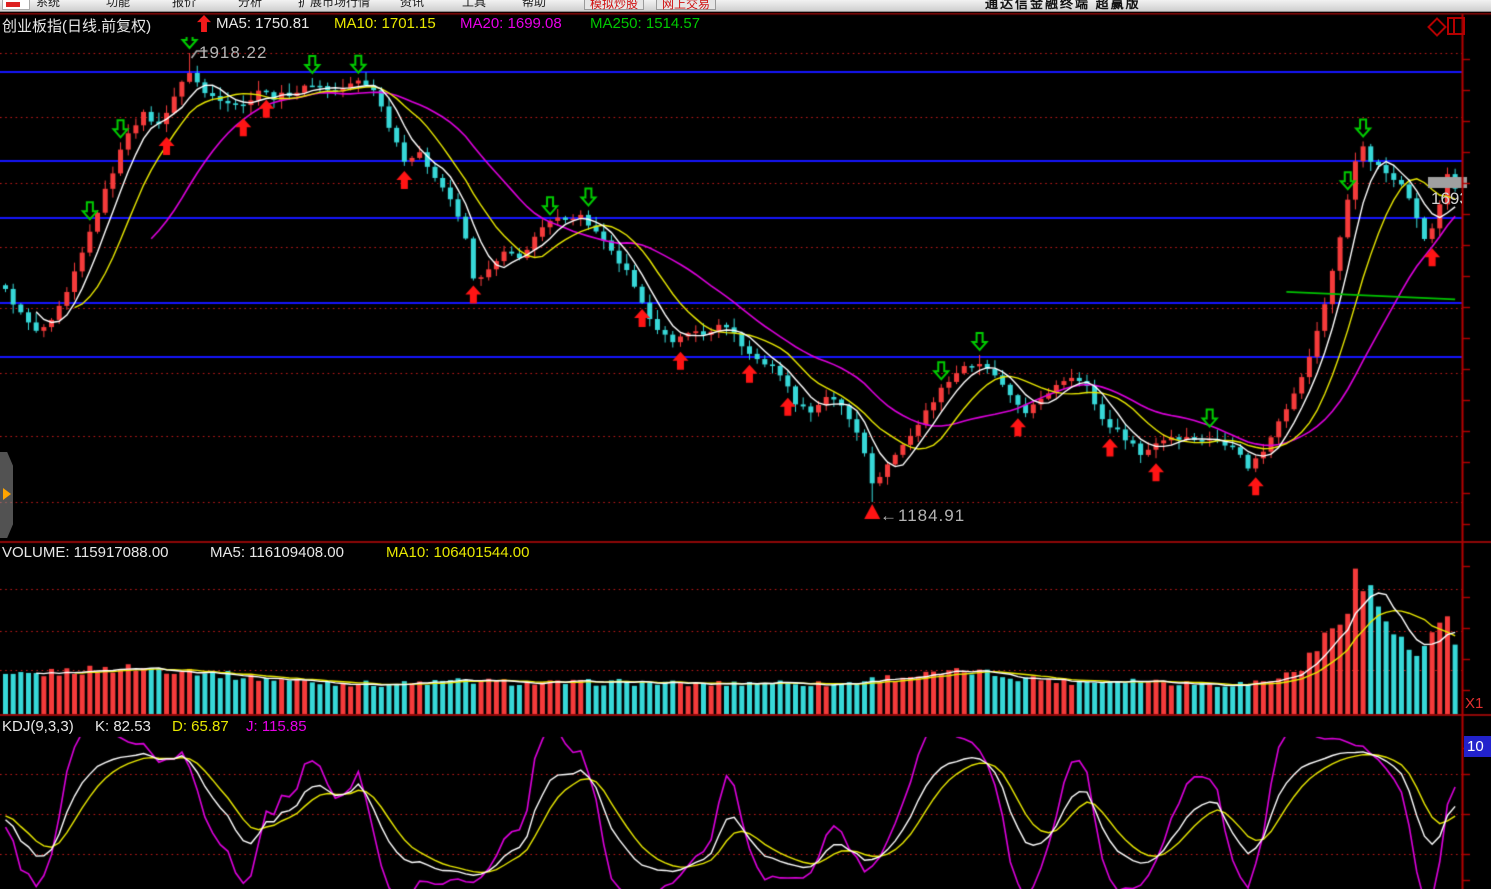 This screenshot has width=1491, height=889. Describe the element at coordinates (77, 26) in the screenshot. I see `instrument-title: 创业板指(日线.前复权)` at that location.